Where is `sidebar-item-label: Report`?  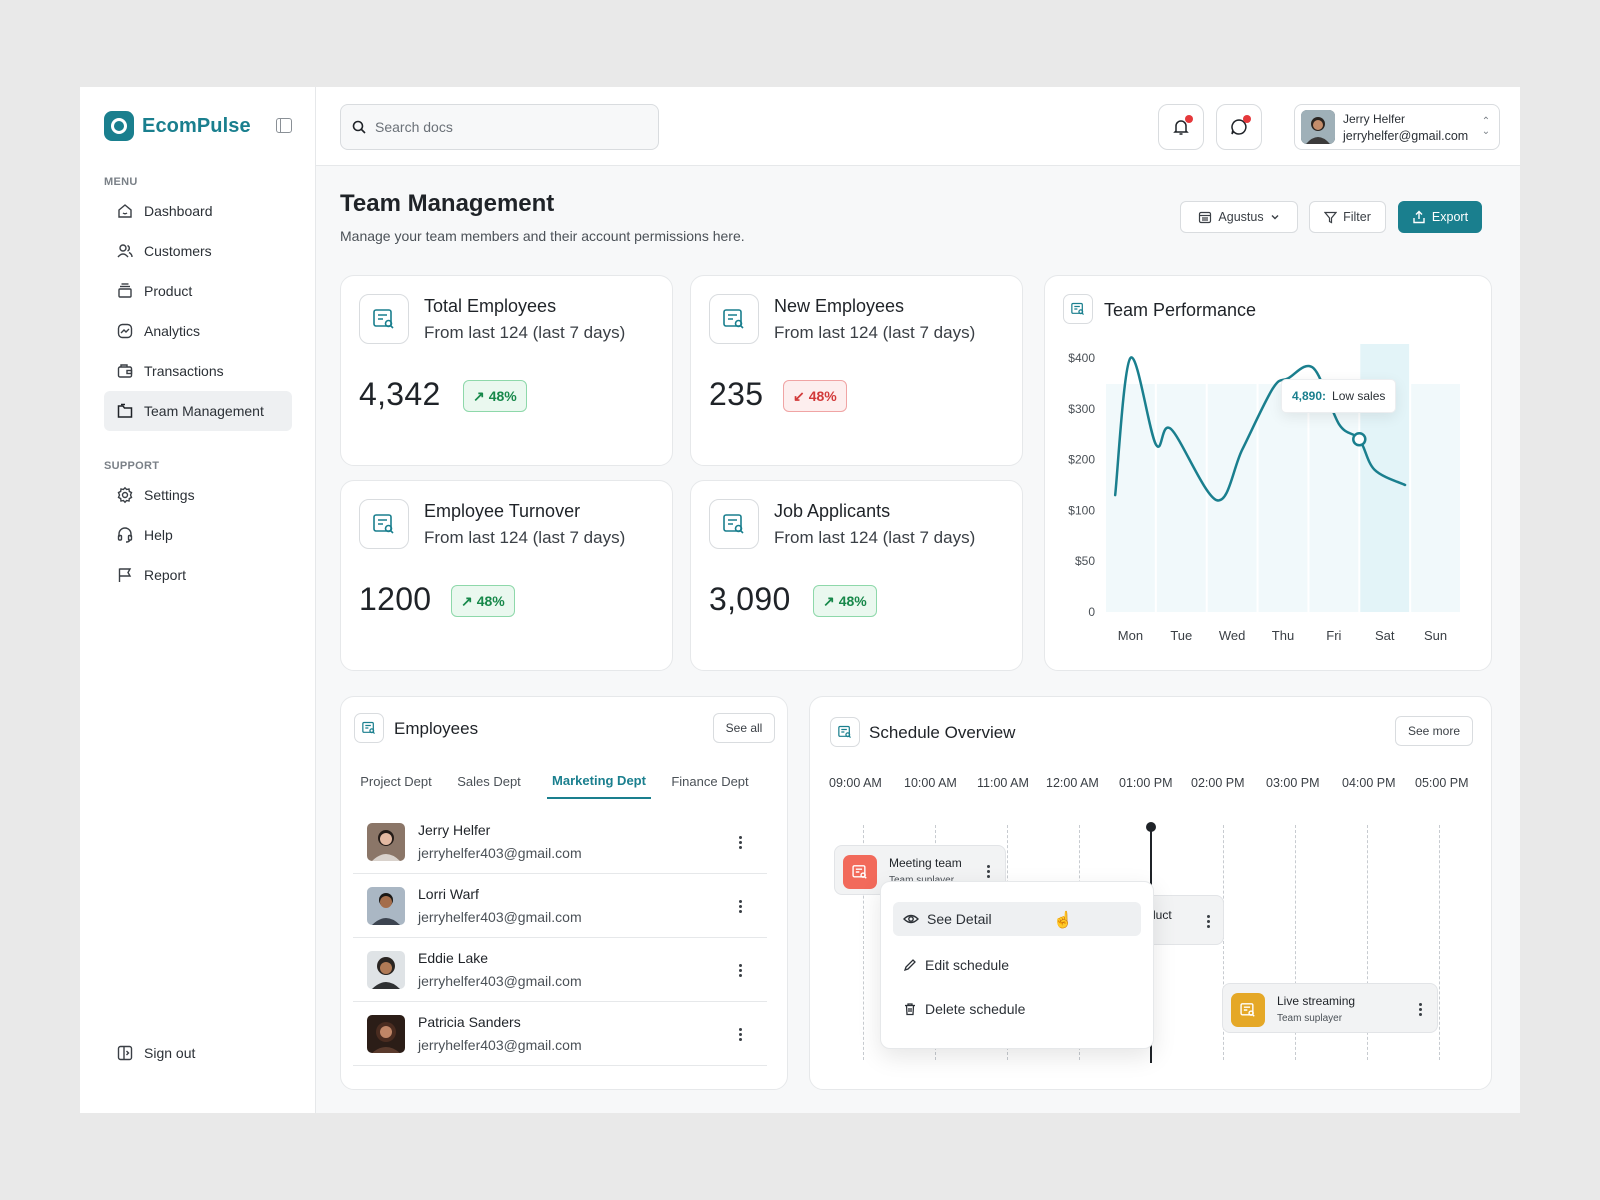 sidebar-item-label: Report is located at coordinates (165, 575).